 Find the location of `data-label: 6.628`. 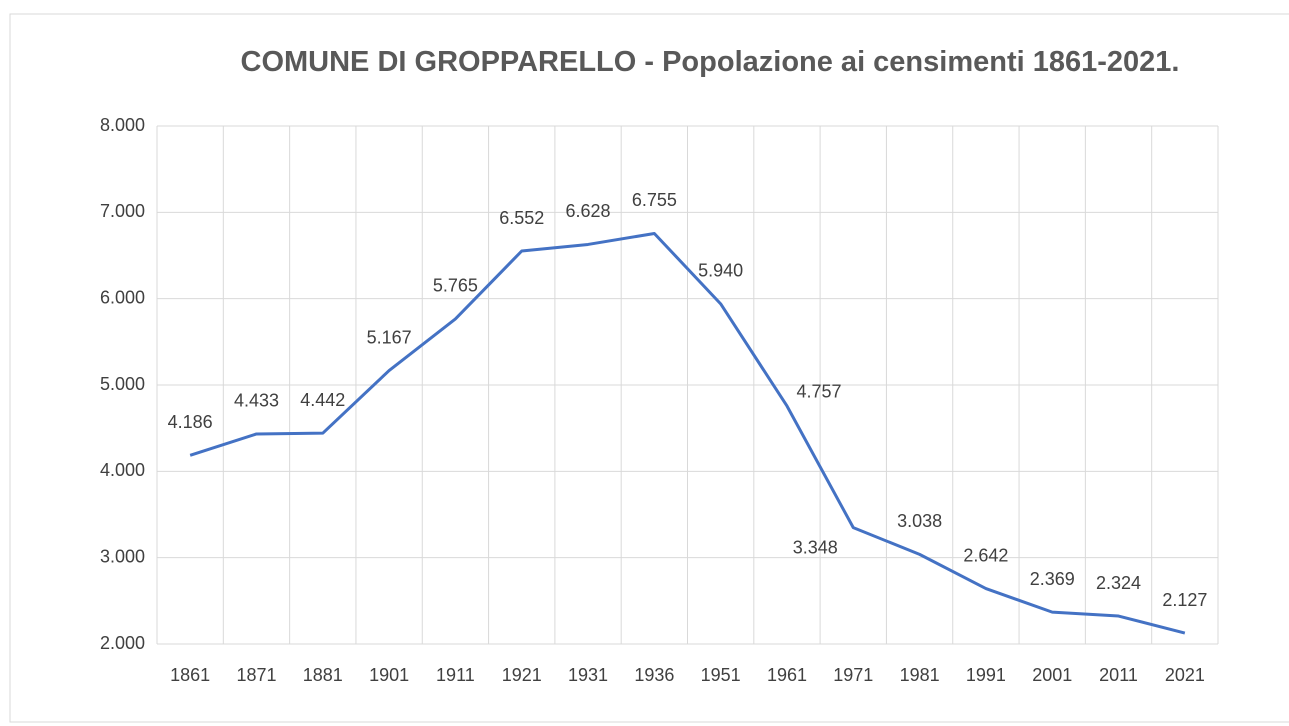

data-label: 6.628 is located at coordinates (588, 211).